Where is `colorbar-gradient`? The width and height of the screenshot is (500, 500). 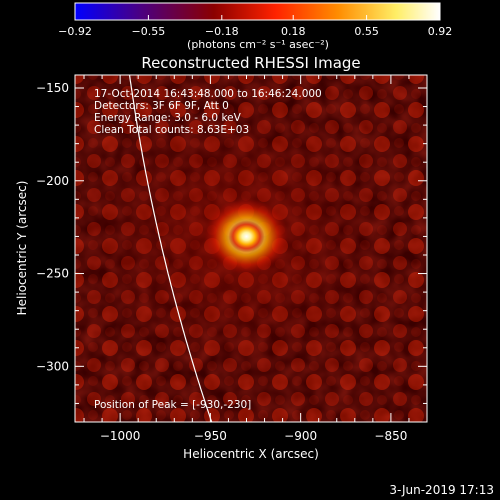
colorbar-gradient is located at coordinates (257, 11).